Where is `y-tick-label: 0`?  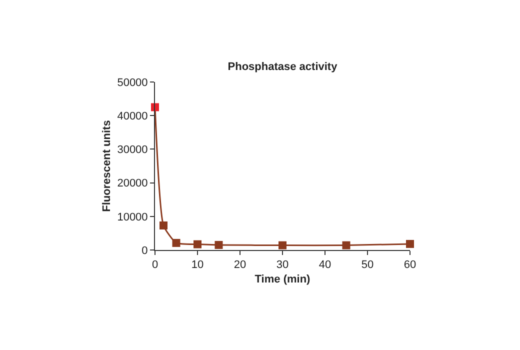
y-tick-label: 0 is located at coordinates (145, 250).